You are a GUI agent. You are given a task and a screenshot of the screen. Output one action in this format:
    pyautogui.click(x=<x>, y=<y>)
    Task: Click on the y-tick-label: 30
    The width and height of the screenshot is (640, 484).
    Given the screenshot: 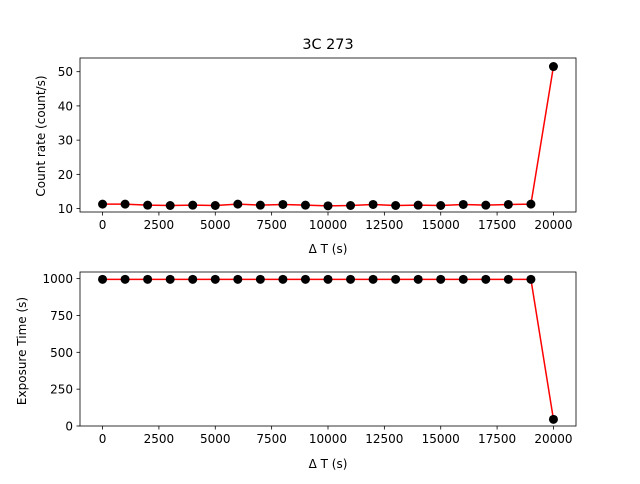 What is the action you would take?
    pyautogui.click(x=65, y=141)
    